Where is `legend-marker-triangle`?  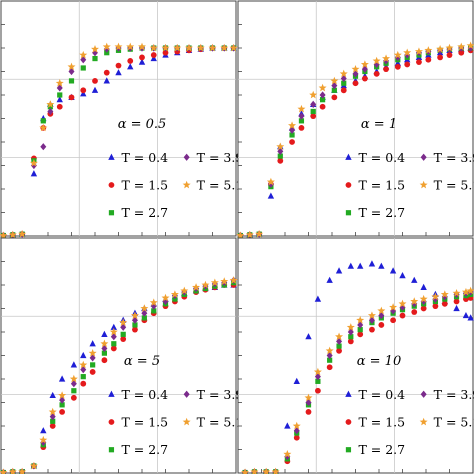
legend-marker-triangle is located at coordinates (111, 393).